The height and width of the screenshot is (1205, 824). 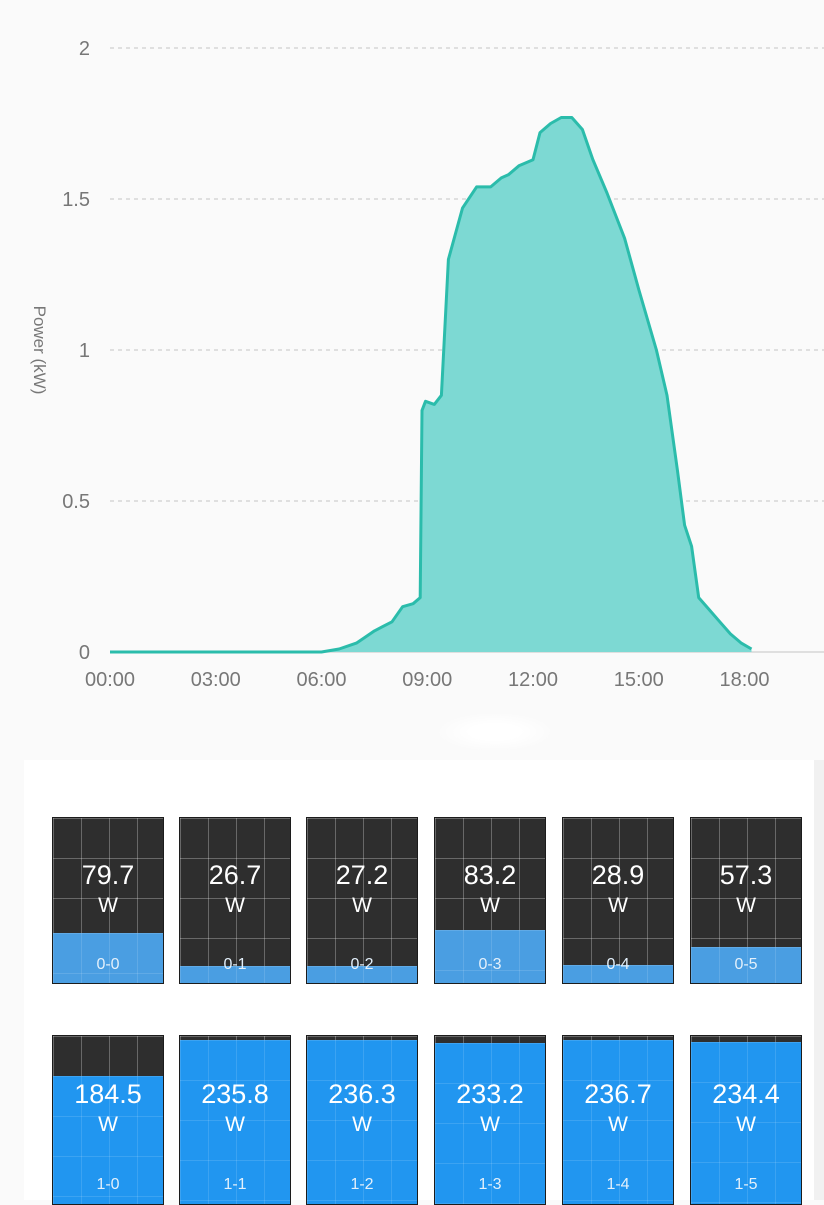 What do you see at coordinates (618, 1184) in the screenshot?
I see `panel-id-label: 1-4` at bounding box center [618, 1184].